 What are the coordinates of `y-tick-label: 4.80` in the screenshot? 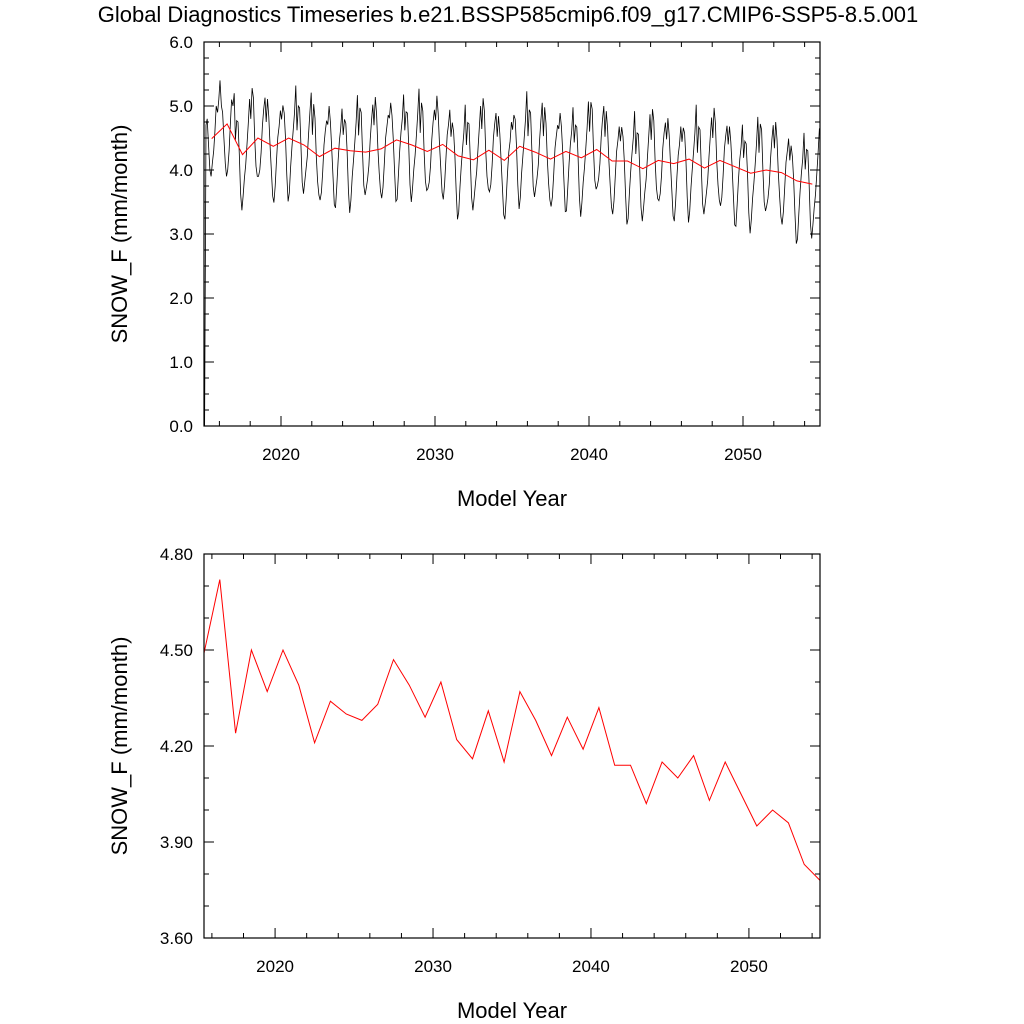 It's located at (176, 554).